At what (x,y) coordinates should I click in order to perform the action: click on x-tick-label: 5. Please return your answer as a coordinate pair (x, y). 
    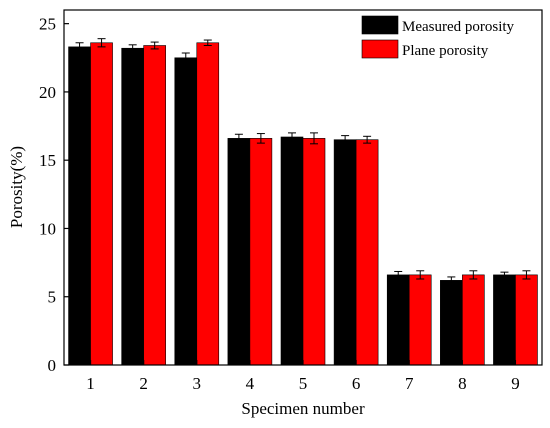
    Looking at the image, I should click on (303, 383).